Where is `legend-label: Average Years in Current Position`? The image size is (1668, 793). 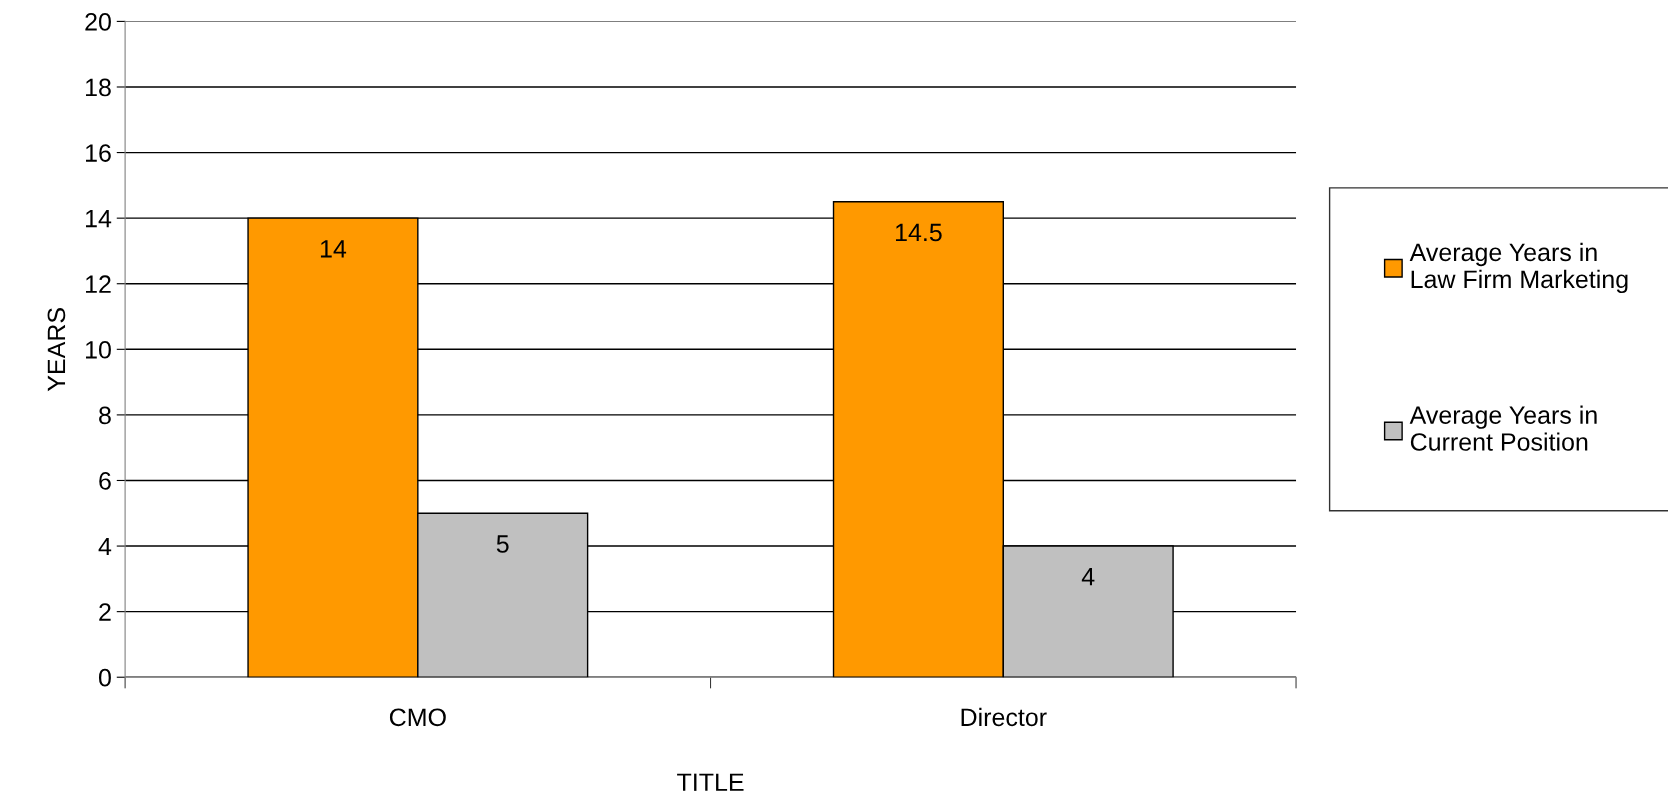
legend-label: Average Years in Current Position is located at coordinates (1503, 428).